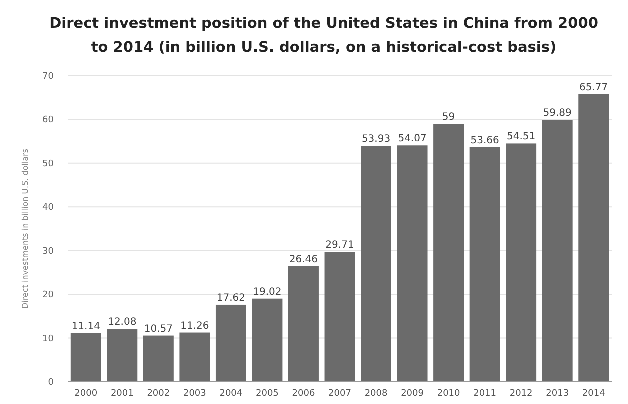  Describe the element at coordinates (267, 394) in the screenshot. I see `x-tick-label: 2005` at that location.